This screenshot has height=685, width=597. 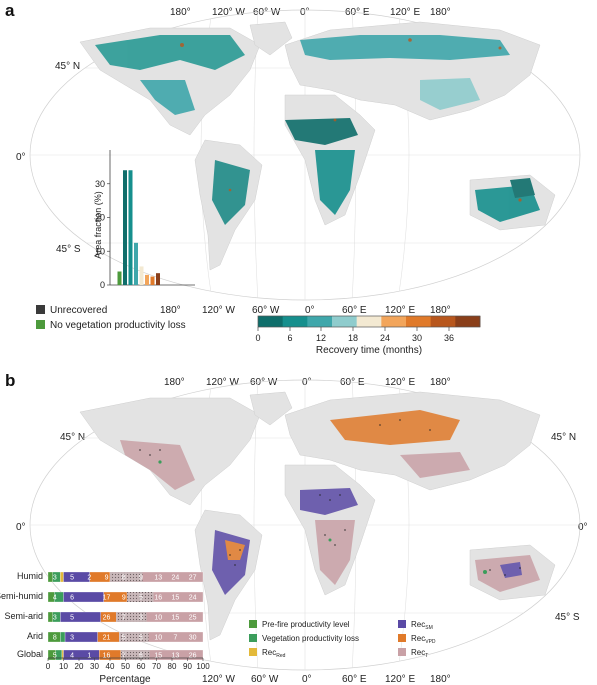 I want to click on b-top-lon-4: 0°, so click(x=307, y=382).